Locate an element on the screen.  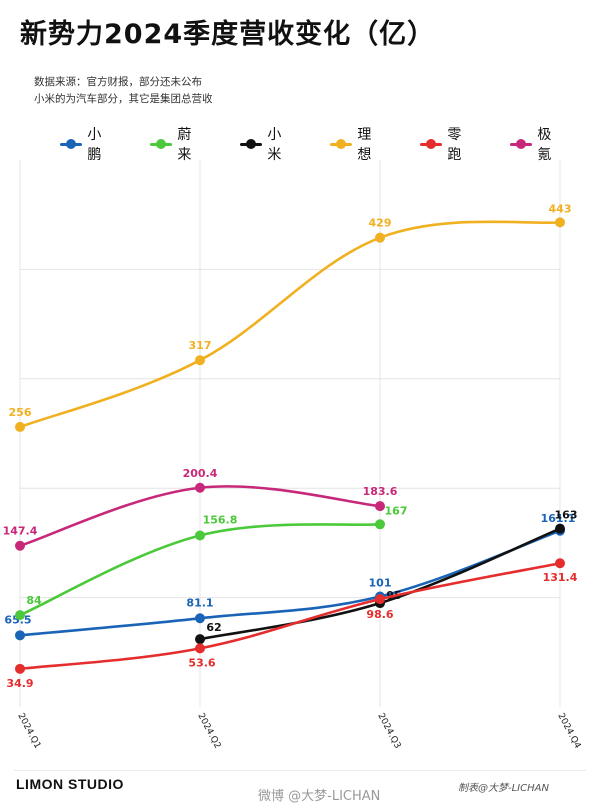
data-label: 163 is located at coordinates (566, 515).